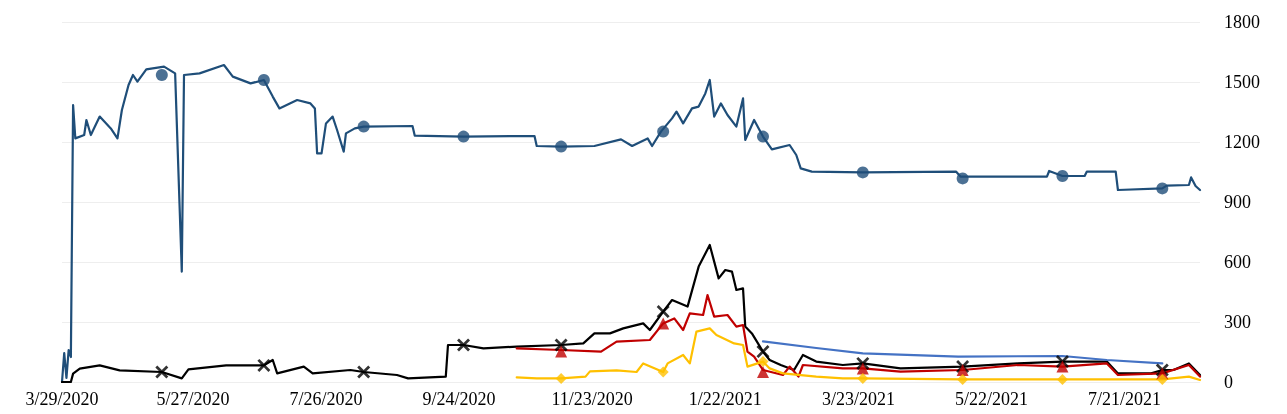  I want to click on y-tick-label: 0, so click(1228, 382).